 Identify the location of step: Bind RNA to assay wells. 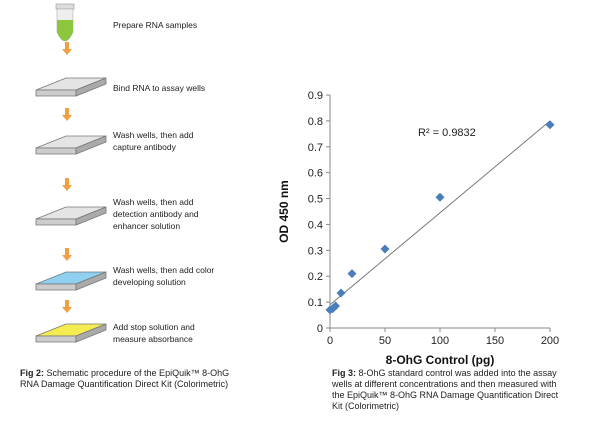
(159, 88).